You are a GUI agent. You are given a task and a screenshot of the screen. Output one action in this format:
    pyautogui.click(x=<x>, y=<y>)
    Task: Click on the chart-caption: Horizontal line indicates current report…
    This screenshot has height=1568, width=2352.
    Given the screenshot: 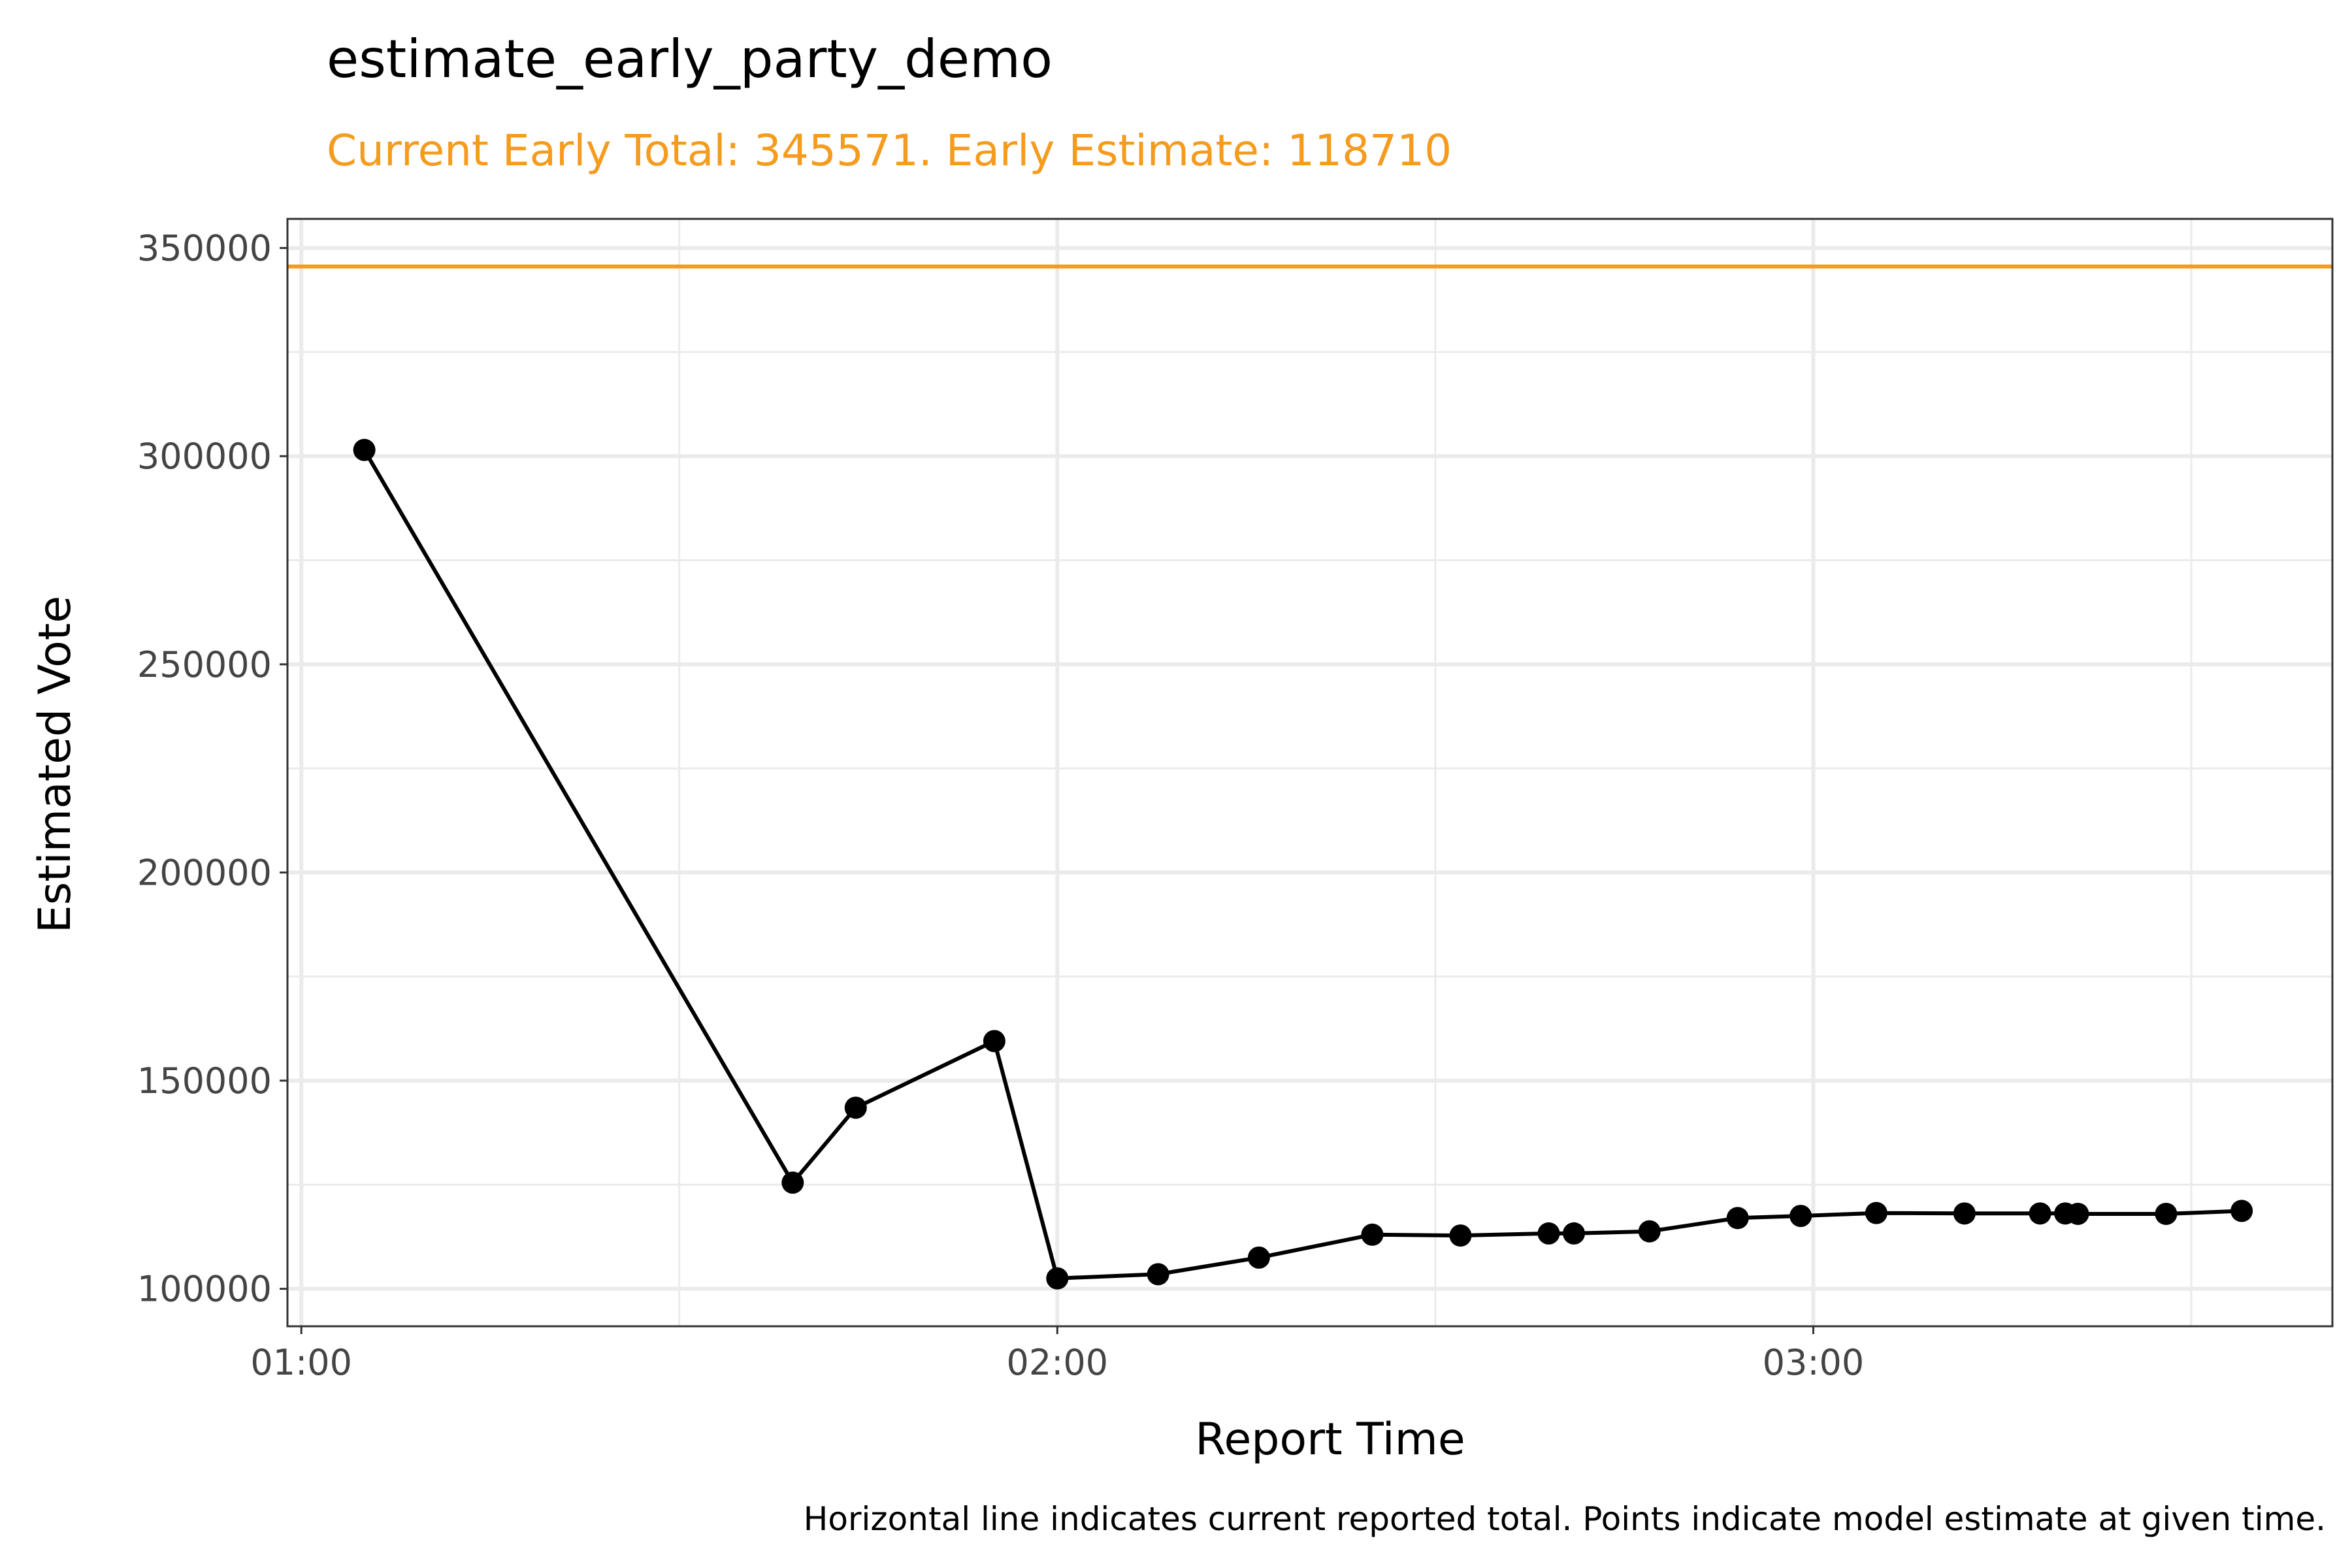 What is the action you would take?
    pyautogui.click(x=1565, y=1519)
    